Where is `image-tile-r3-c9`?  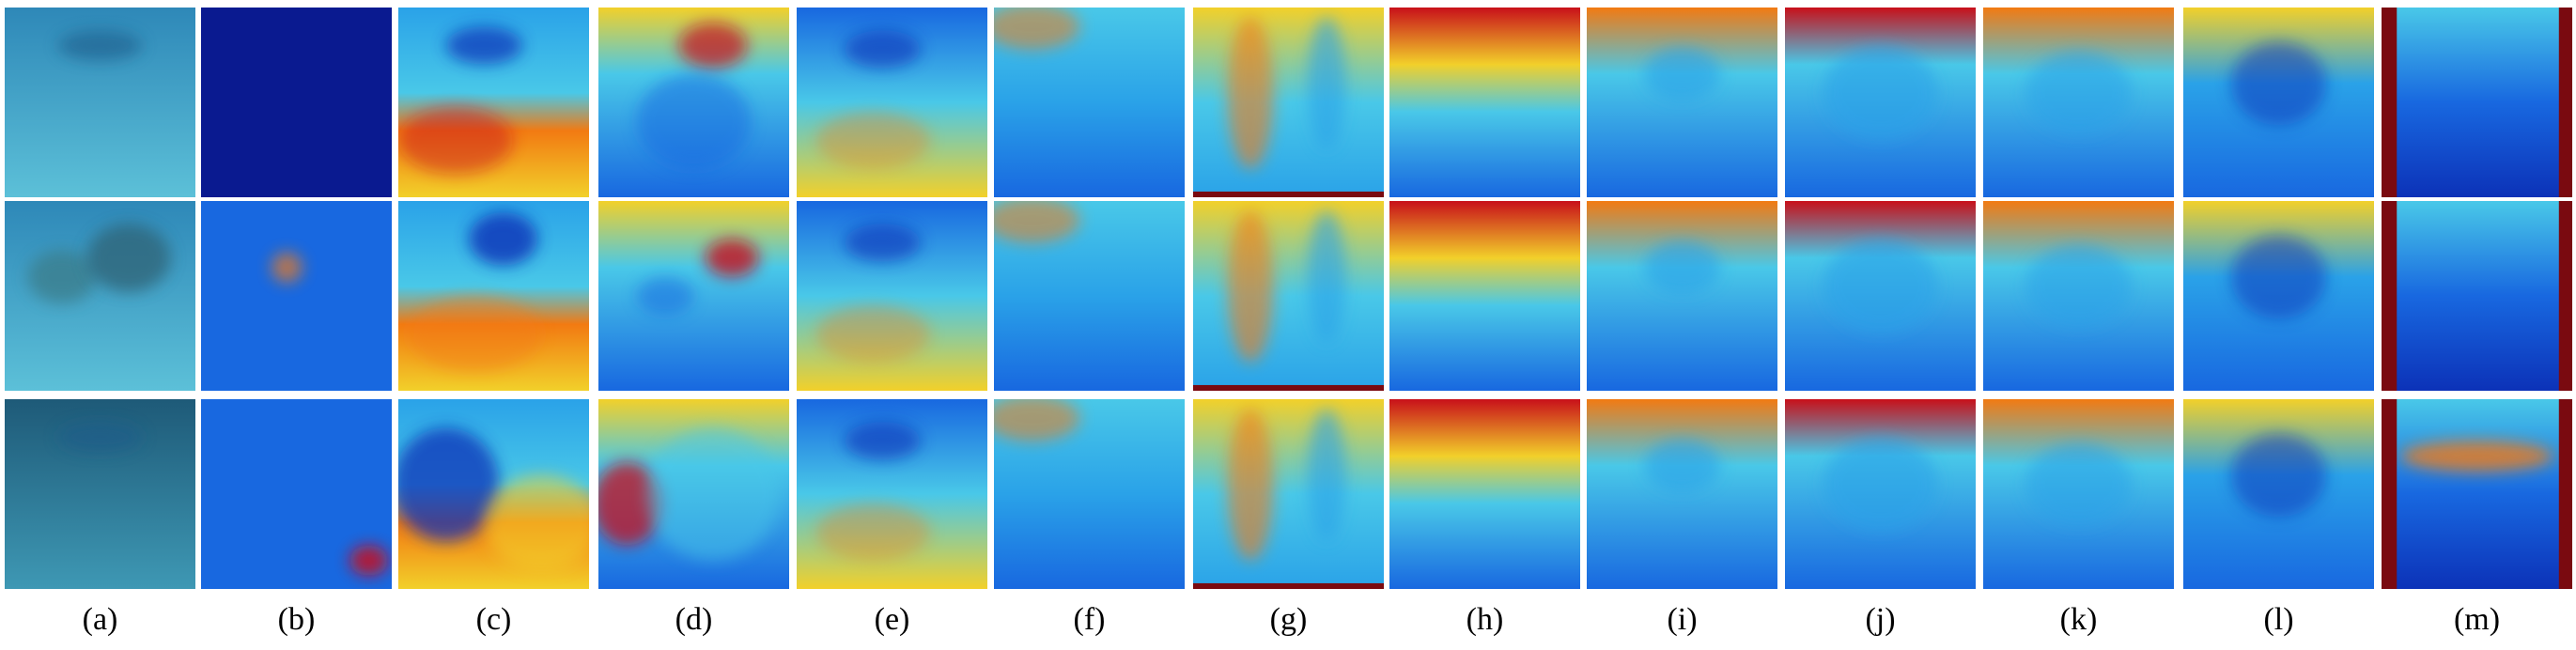
image-tile-r3-c9 is located at coordinates (1682, 494).